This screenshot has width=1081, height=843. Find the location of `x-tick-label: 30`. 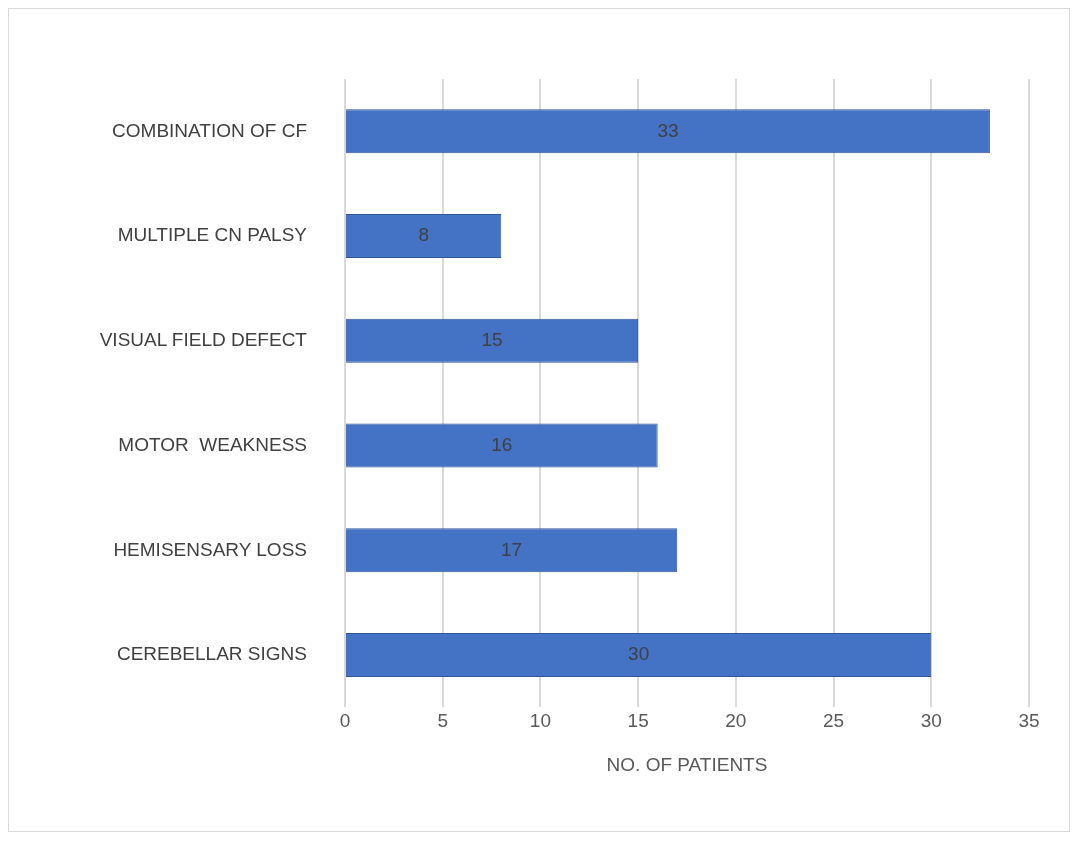

x-tick-label: 30 is located at coordinates (931, 721).